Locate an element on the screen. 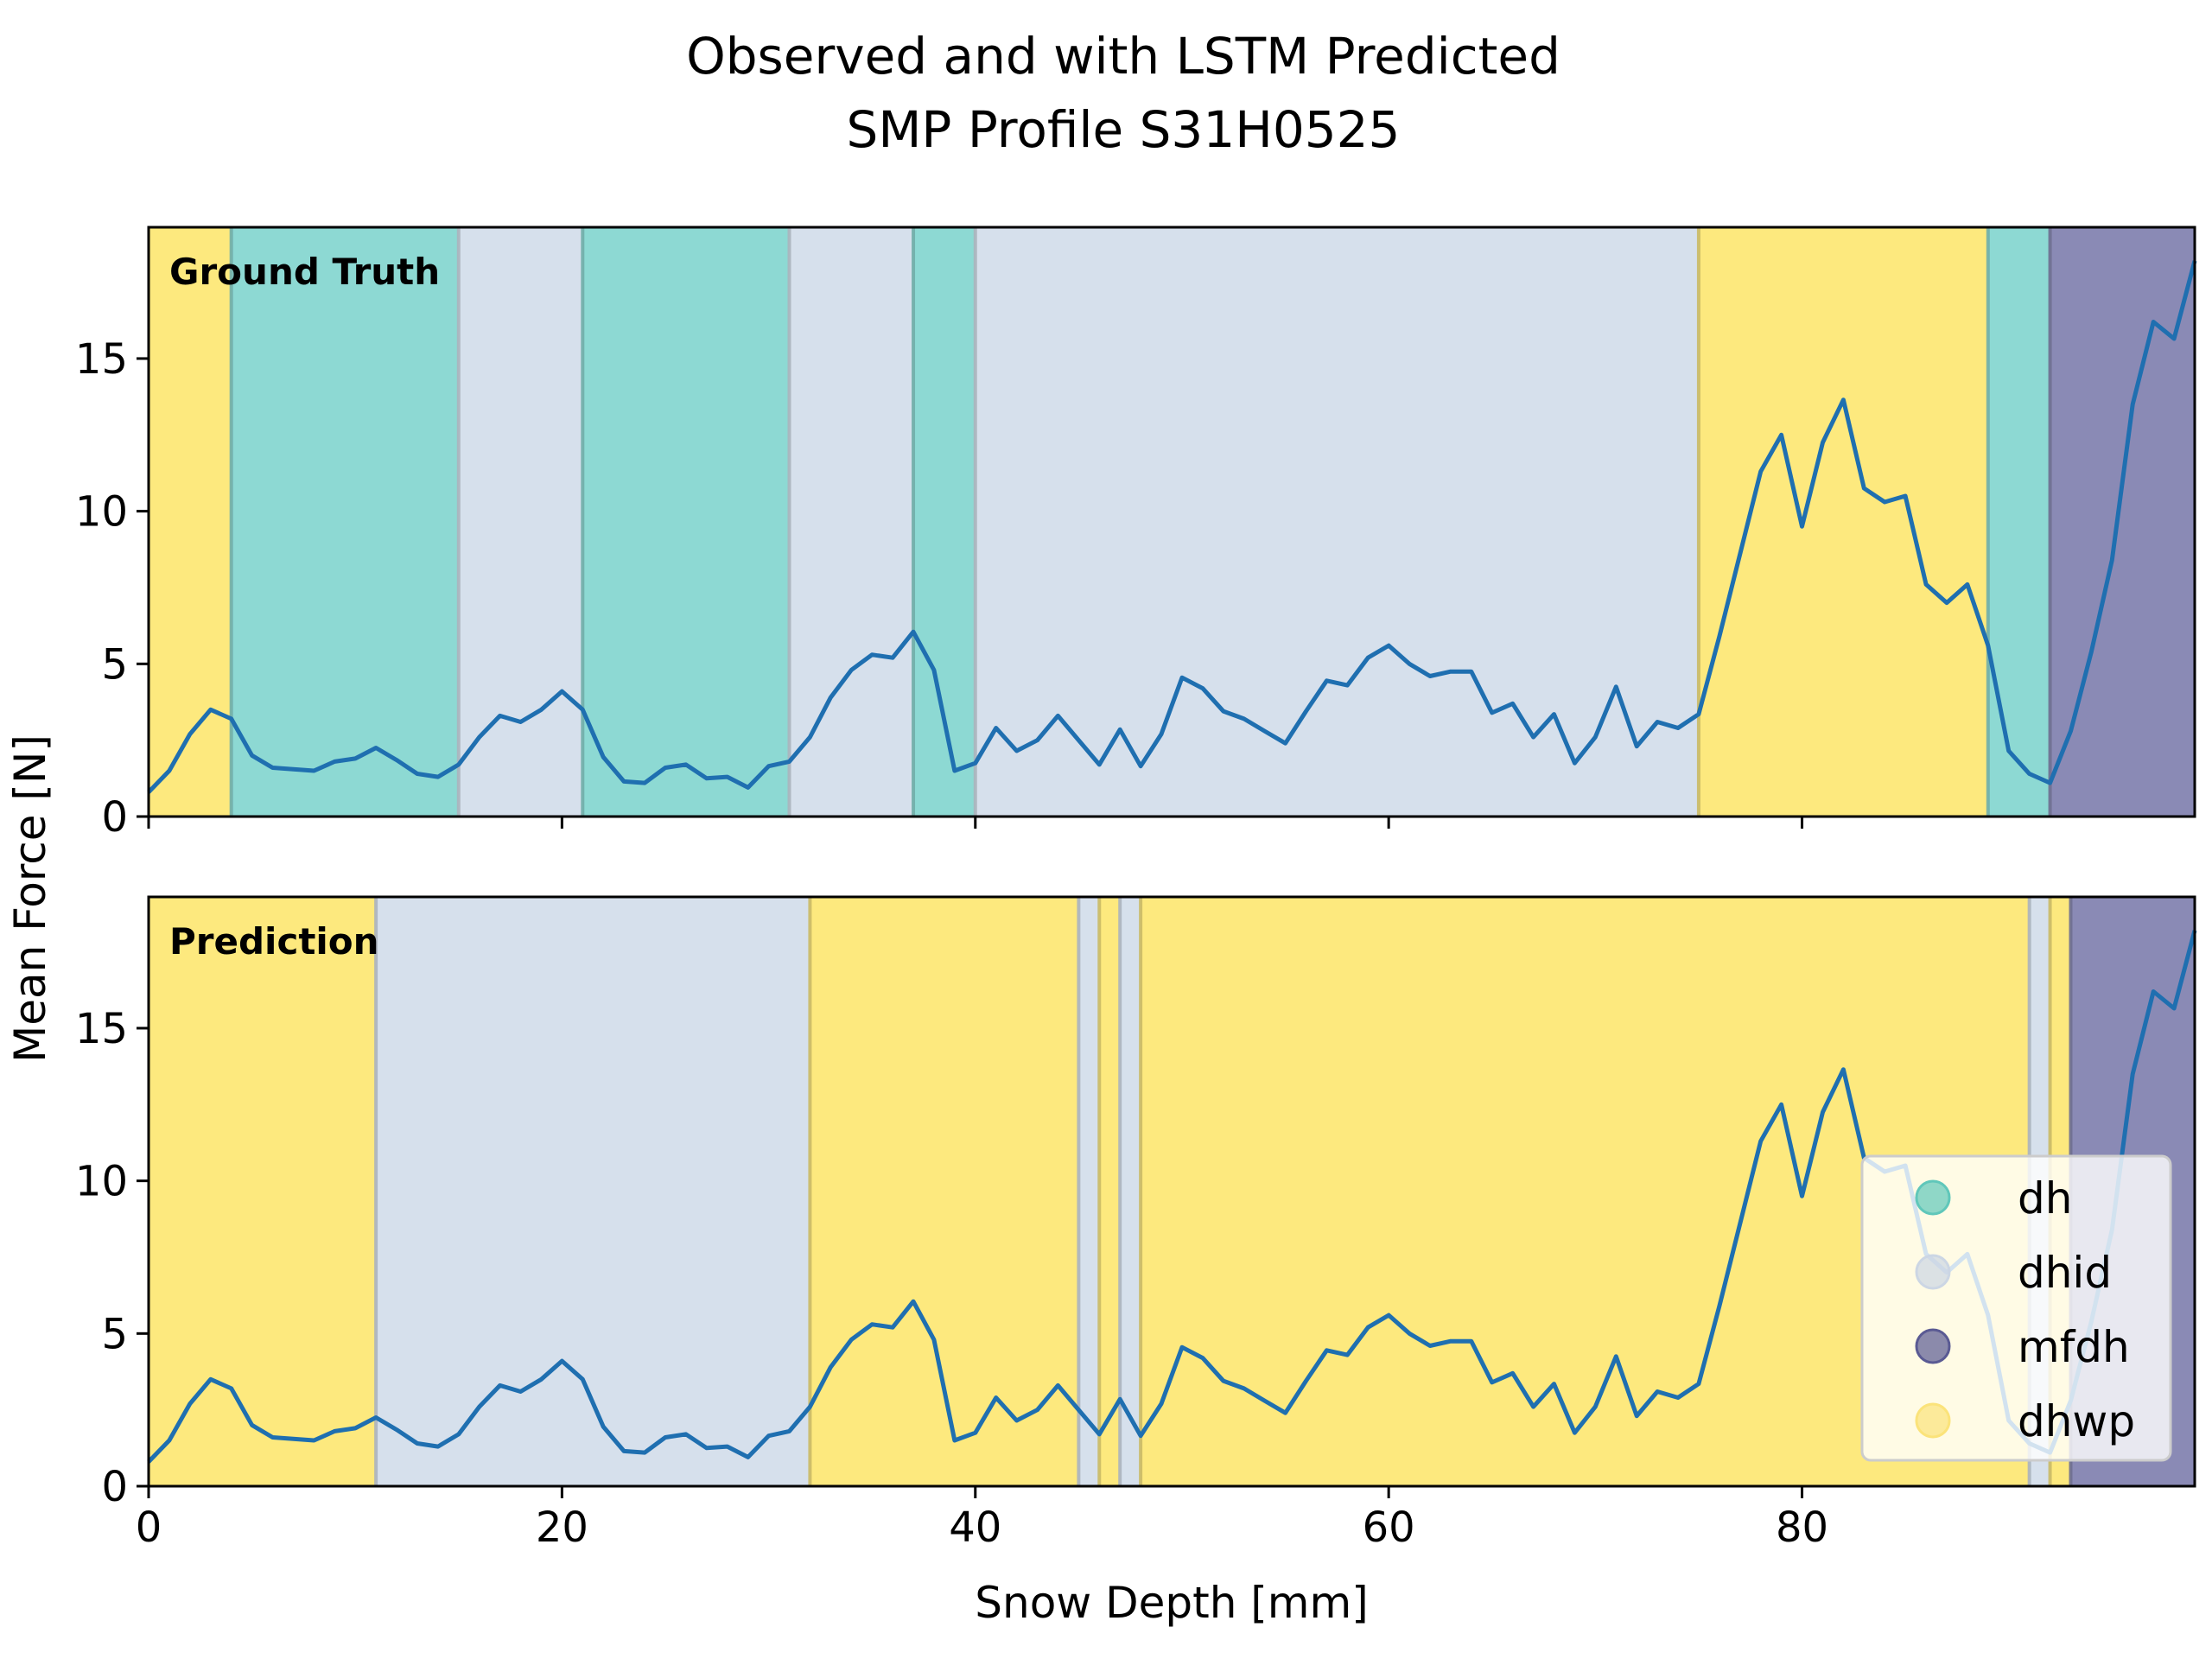  legend-entry-dhid: dhid is located at coordinates (2013, 1273).